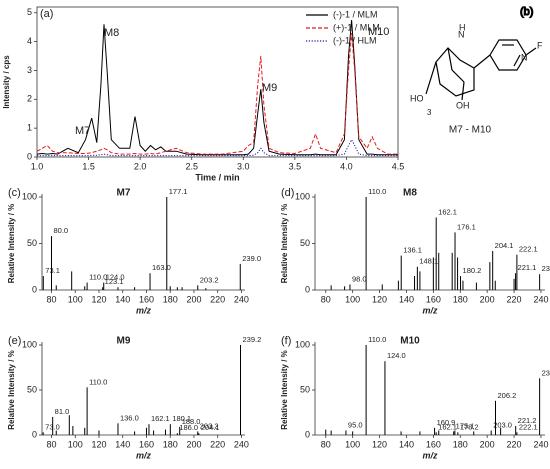  I want to click on series-line, so click(217, 147).